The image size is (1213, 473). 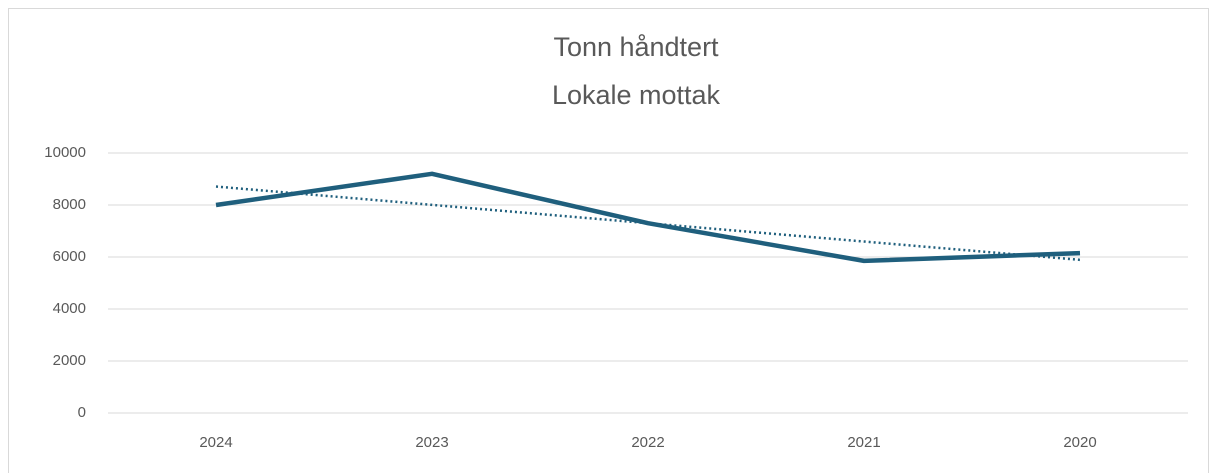 I want to click on y-tick-label: 2000, so click(x=69, y=360).